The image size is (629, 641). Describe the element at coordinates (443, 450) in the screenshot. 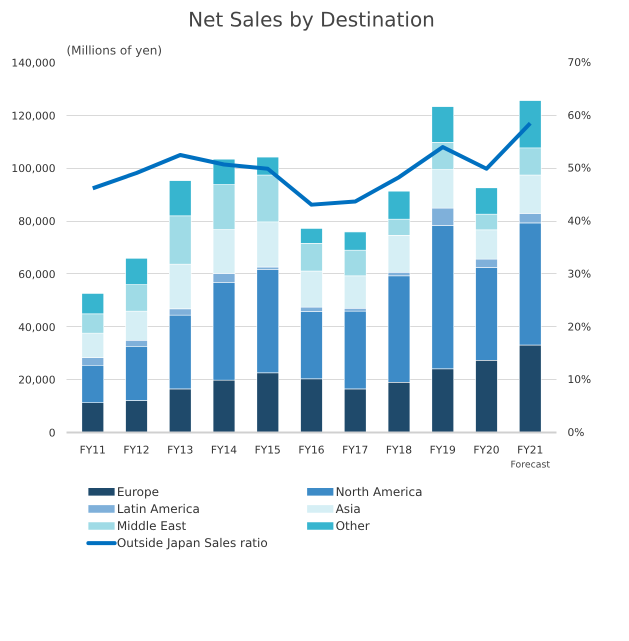

I see `x-tick-label: FY19` at that location.